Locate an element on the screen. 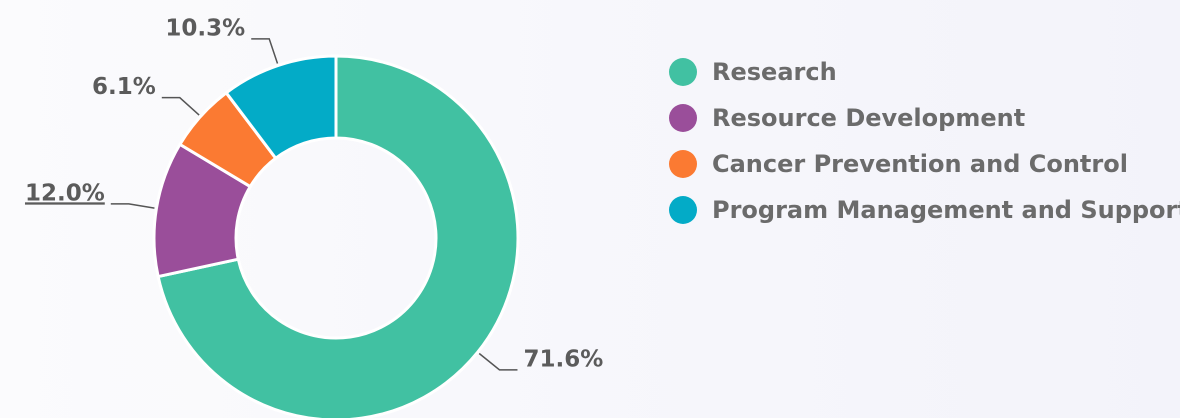 Image resolution: width=1180 pixels, height=418 pixels. legend-label: Cancer Prevention and Control is located at coordinates (920, 164).